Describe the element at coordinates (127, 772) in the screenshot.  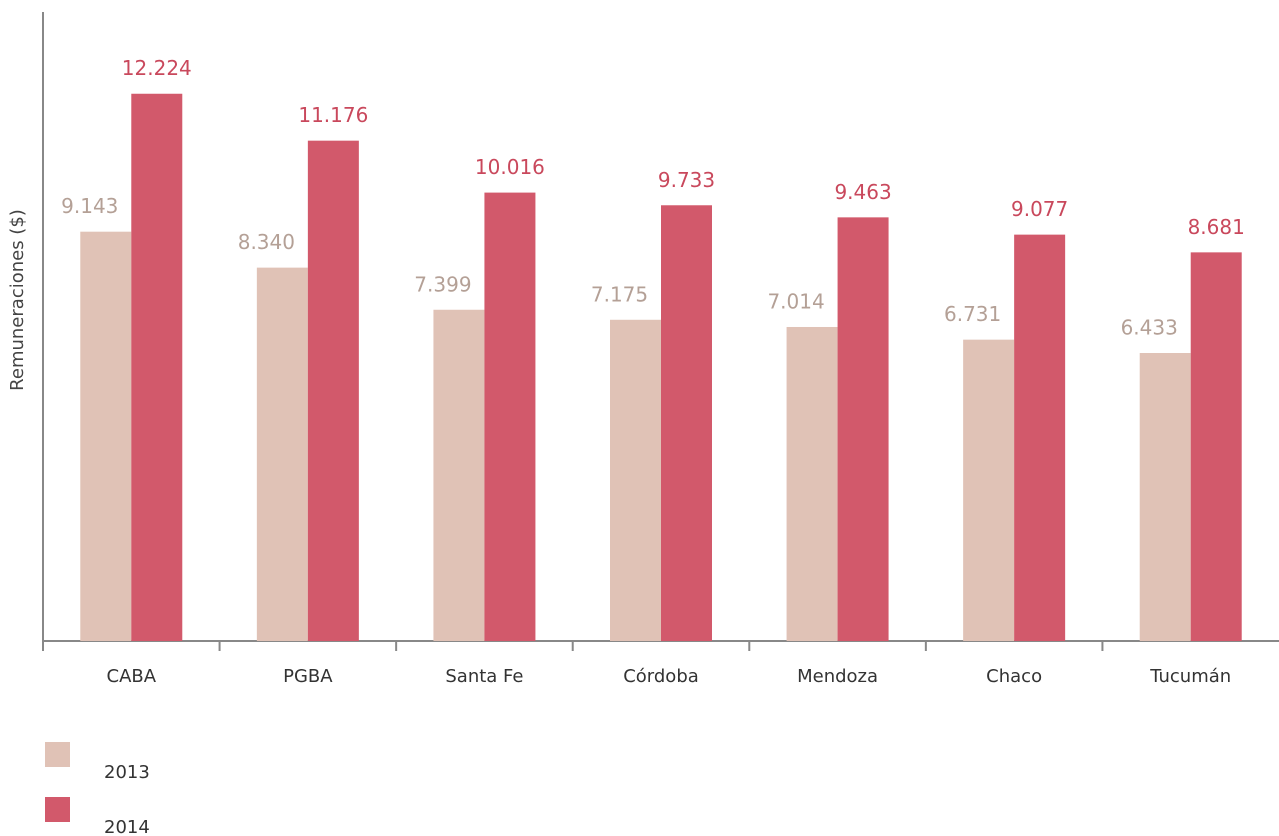
I see `legend-label: 2013` at that location.